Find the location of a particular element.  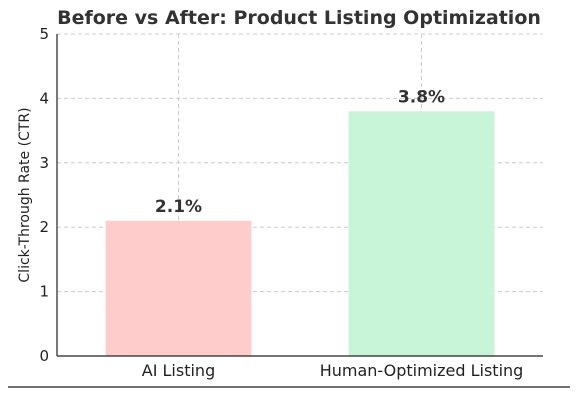

y-tick-label: 0 is located at coordinates (44, 356).